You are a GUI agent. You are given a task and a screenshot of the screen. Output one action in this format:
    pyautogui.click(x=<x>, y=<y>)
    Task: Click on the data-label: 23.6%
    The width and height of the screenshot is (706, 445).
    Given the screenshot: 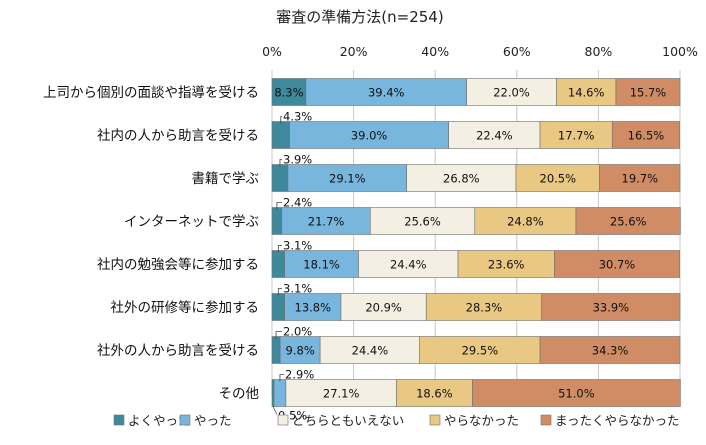 What is the action you would take?
    pyautogui.click(x=506, y=265)
    